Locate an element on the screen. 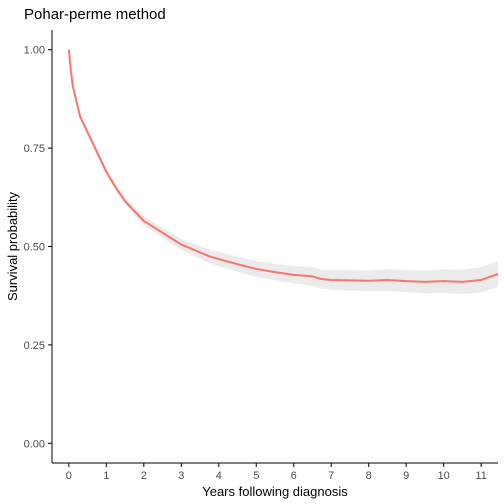 This screenshot has width=504, height=504. x-axis-title: Years following diagnosis is located at coordinates (275, 491).